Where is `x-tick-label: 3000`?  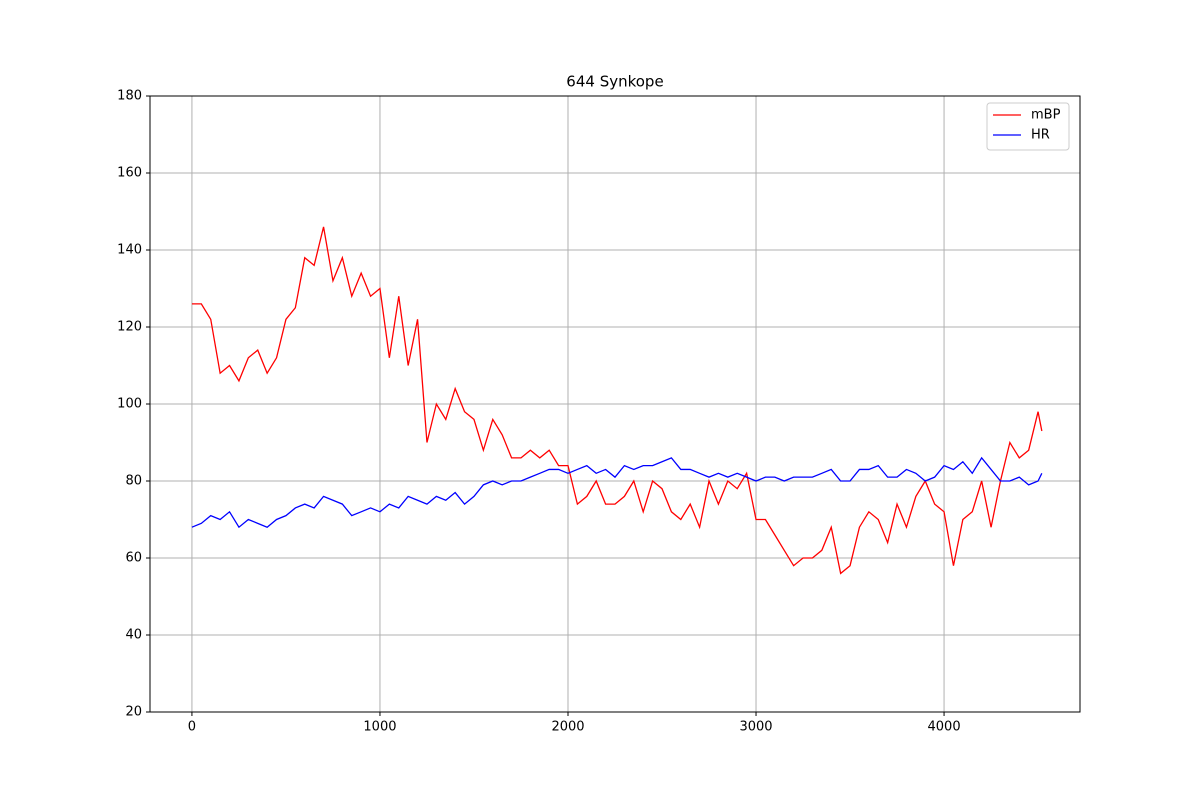
x-tick-label: 3000 is located at coordinates (755, 727).